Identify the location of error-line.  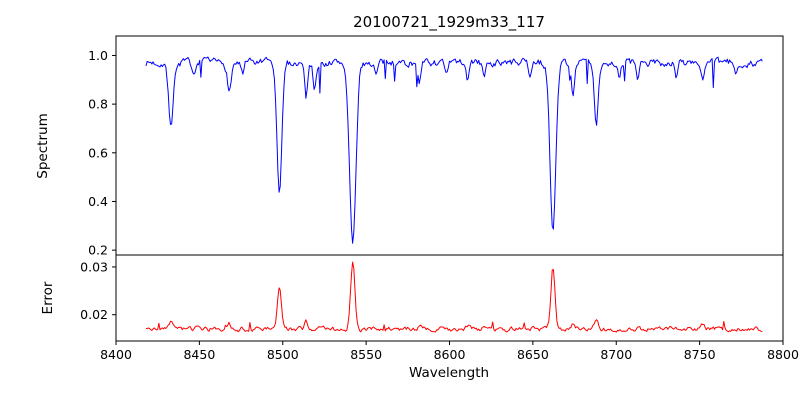
(454, 297).